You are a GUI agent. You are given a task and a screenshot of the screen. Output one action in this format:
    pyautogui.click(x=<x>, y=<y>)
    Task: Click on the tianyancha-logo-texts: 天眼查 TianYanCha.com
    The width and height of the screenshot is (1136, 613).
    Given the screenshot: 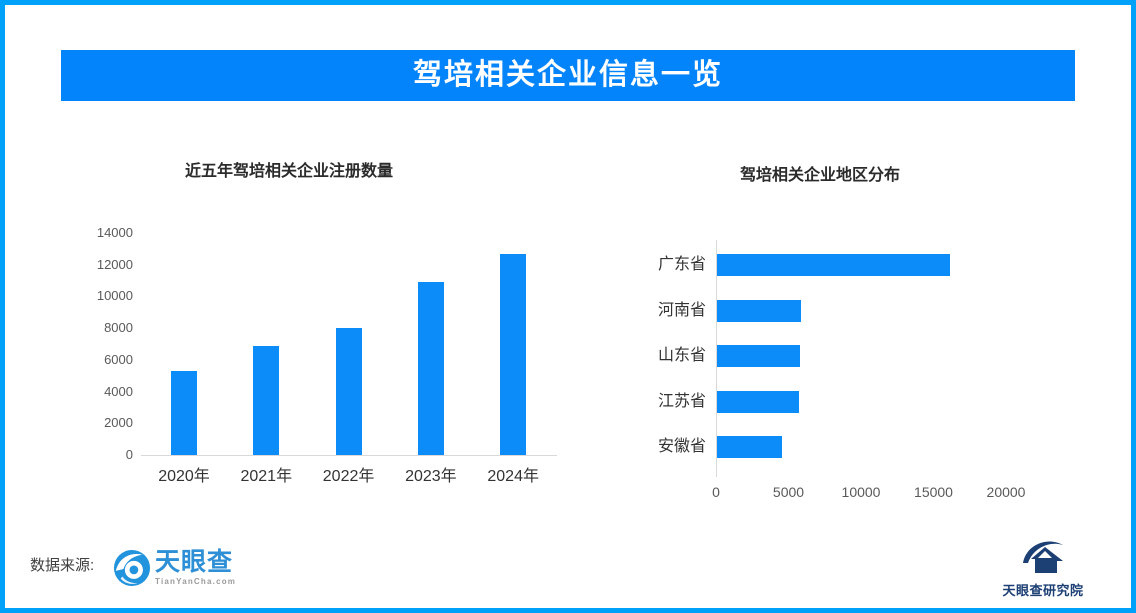 What is the action you would take?
    pyautogui.click(x=195, y=567)
    